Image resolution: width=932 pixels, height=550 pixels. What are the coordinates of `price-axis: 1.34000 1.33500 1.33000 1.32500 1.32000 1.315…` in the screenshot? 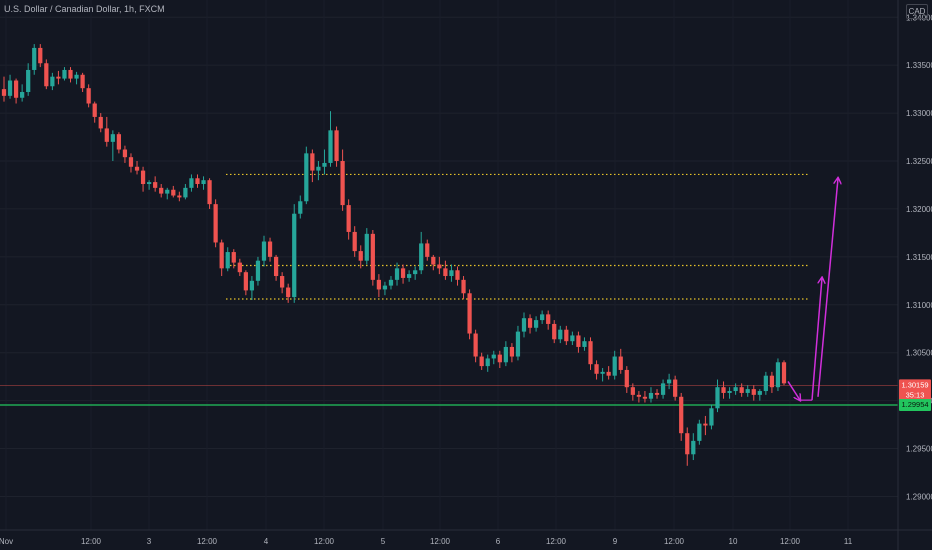 It's located at (914, 275).